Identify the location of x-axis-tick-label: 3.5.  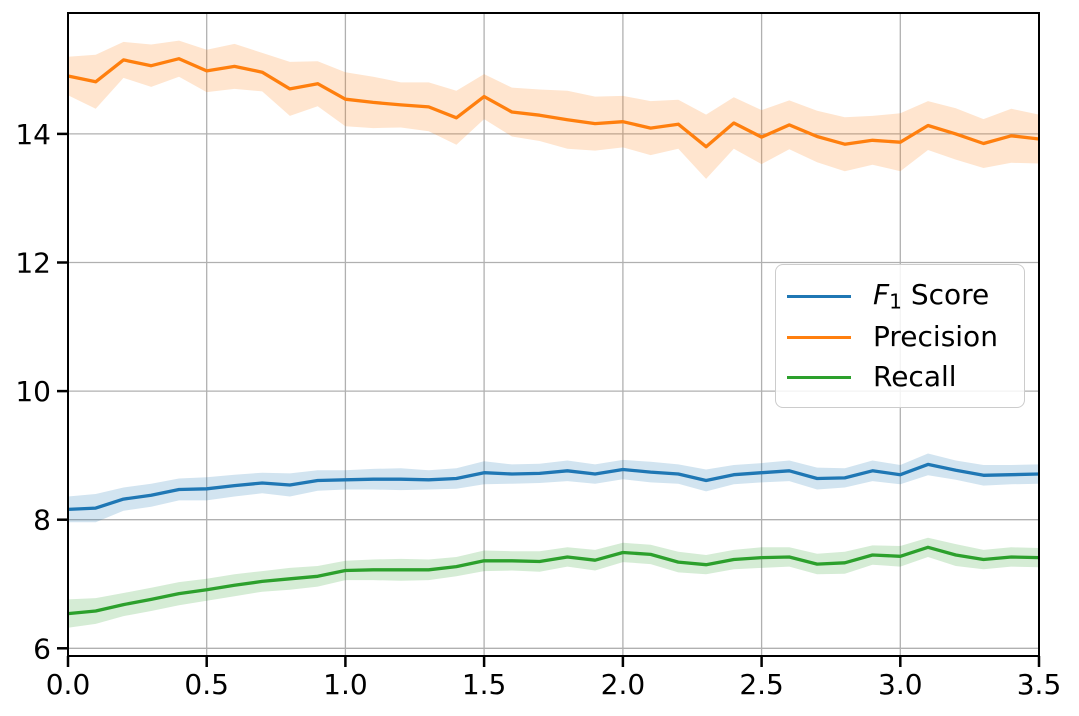
(1039, 684).